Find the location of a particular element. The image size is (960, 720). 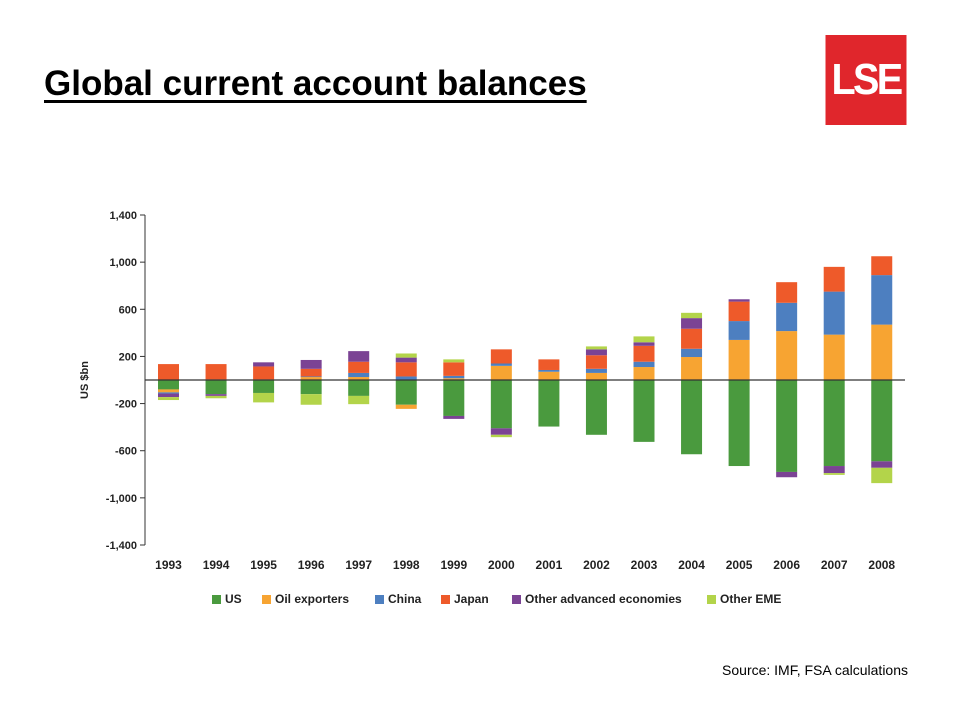

y-tick-label: 600 is located at coordinates (128, 310).